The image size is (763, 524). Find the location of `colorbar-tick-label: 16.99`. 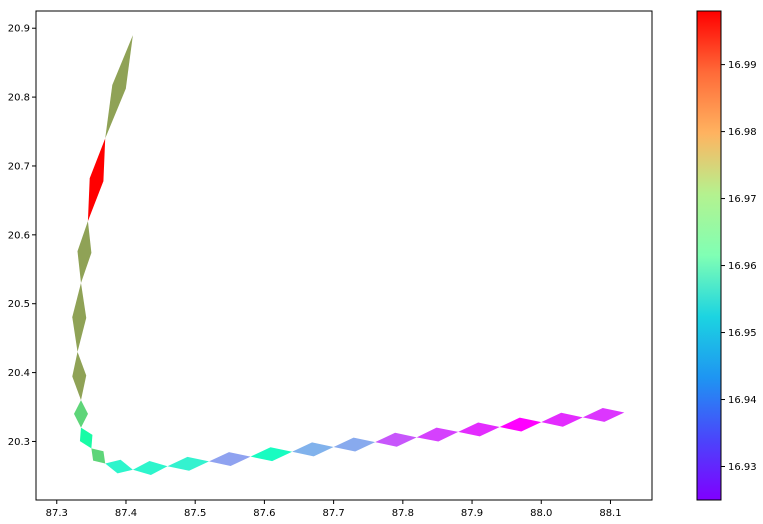

colorbar-tick-label: 16.99 is located at coordinates (742, 65).